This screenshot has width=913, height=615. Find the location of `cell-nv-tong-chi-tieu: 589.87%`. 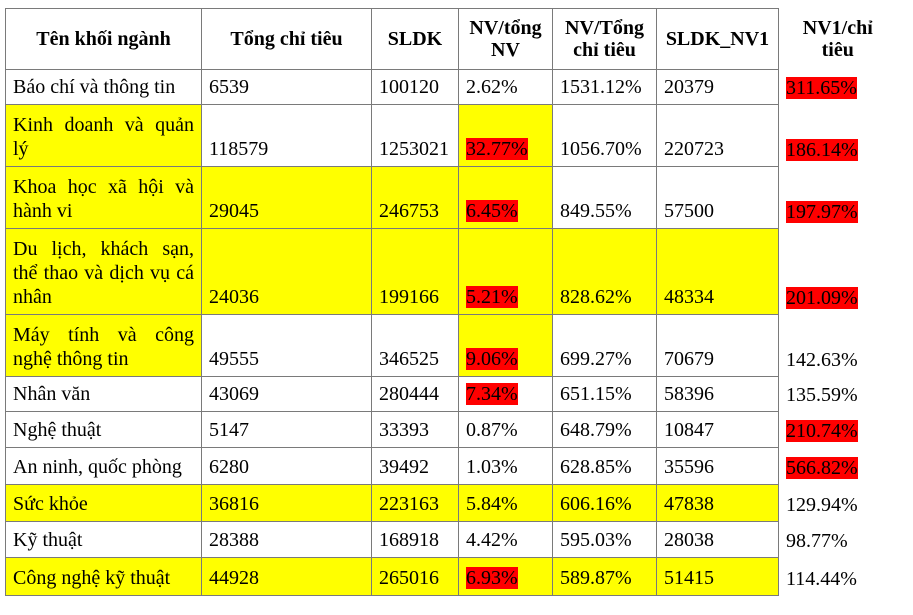

cell-nv-tong-chi-tieu: 589.87% is located at coordinates (604, 576).